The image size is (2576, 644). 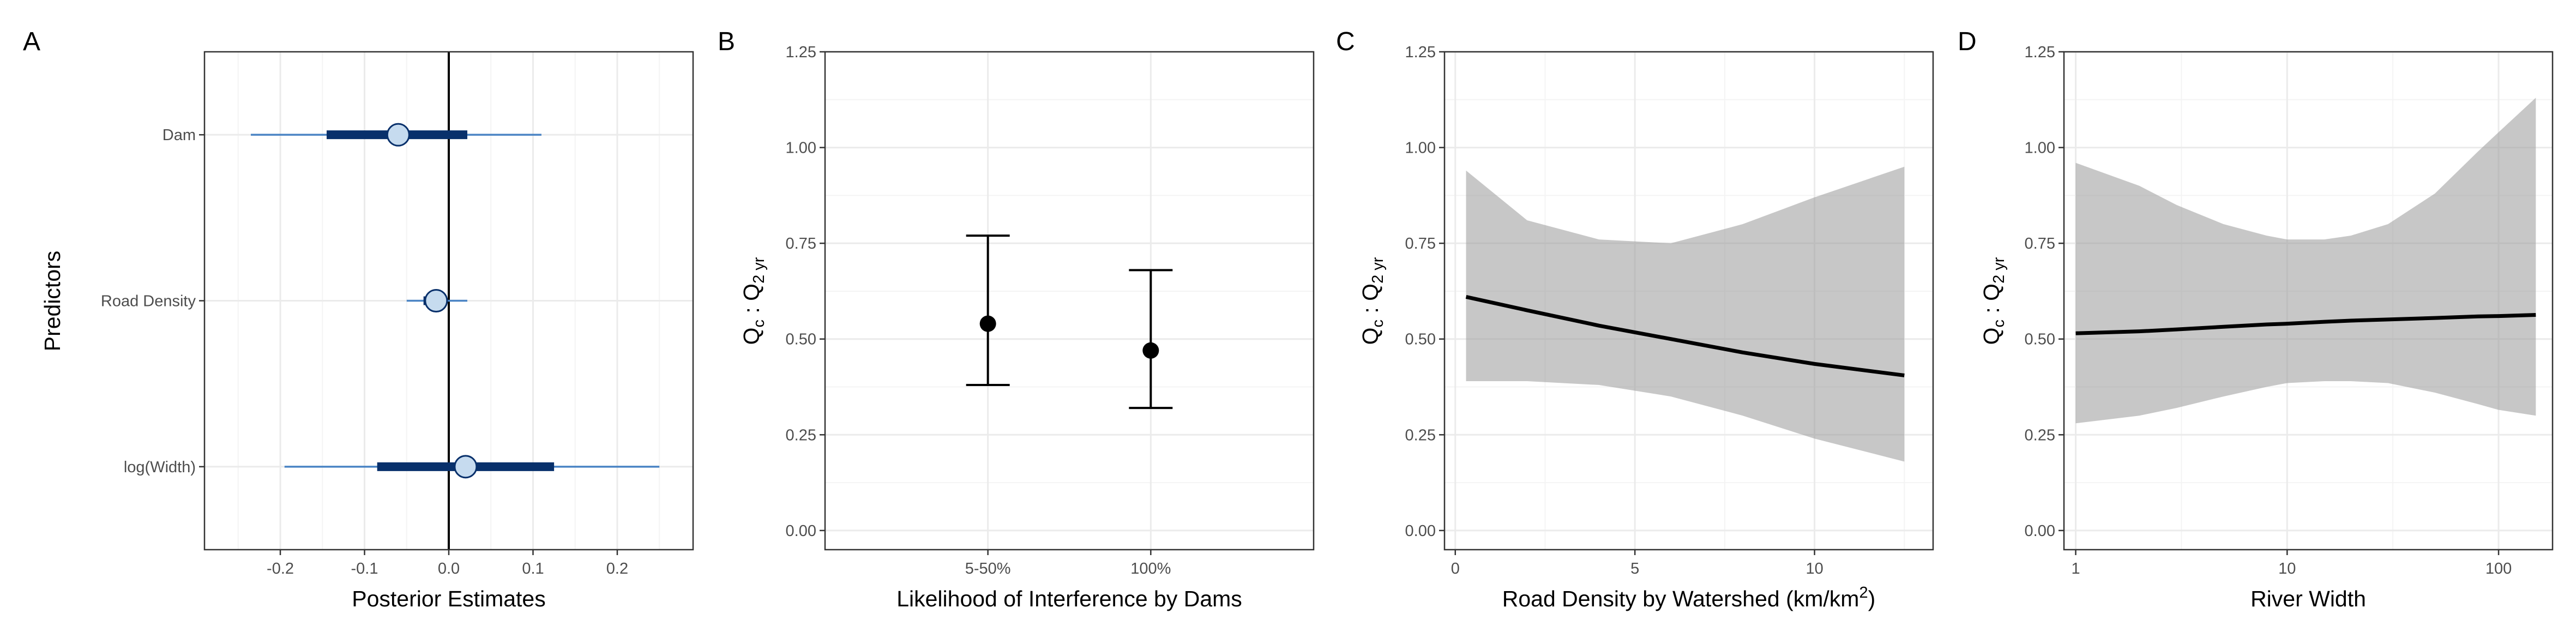 What do you see at coordinates (2287, 568) in the screenshot?
I see `panel-d-x-tick-label: 10` at bounding box center [2287, 568].